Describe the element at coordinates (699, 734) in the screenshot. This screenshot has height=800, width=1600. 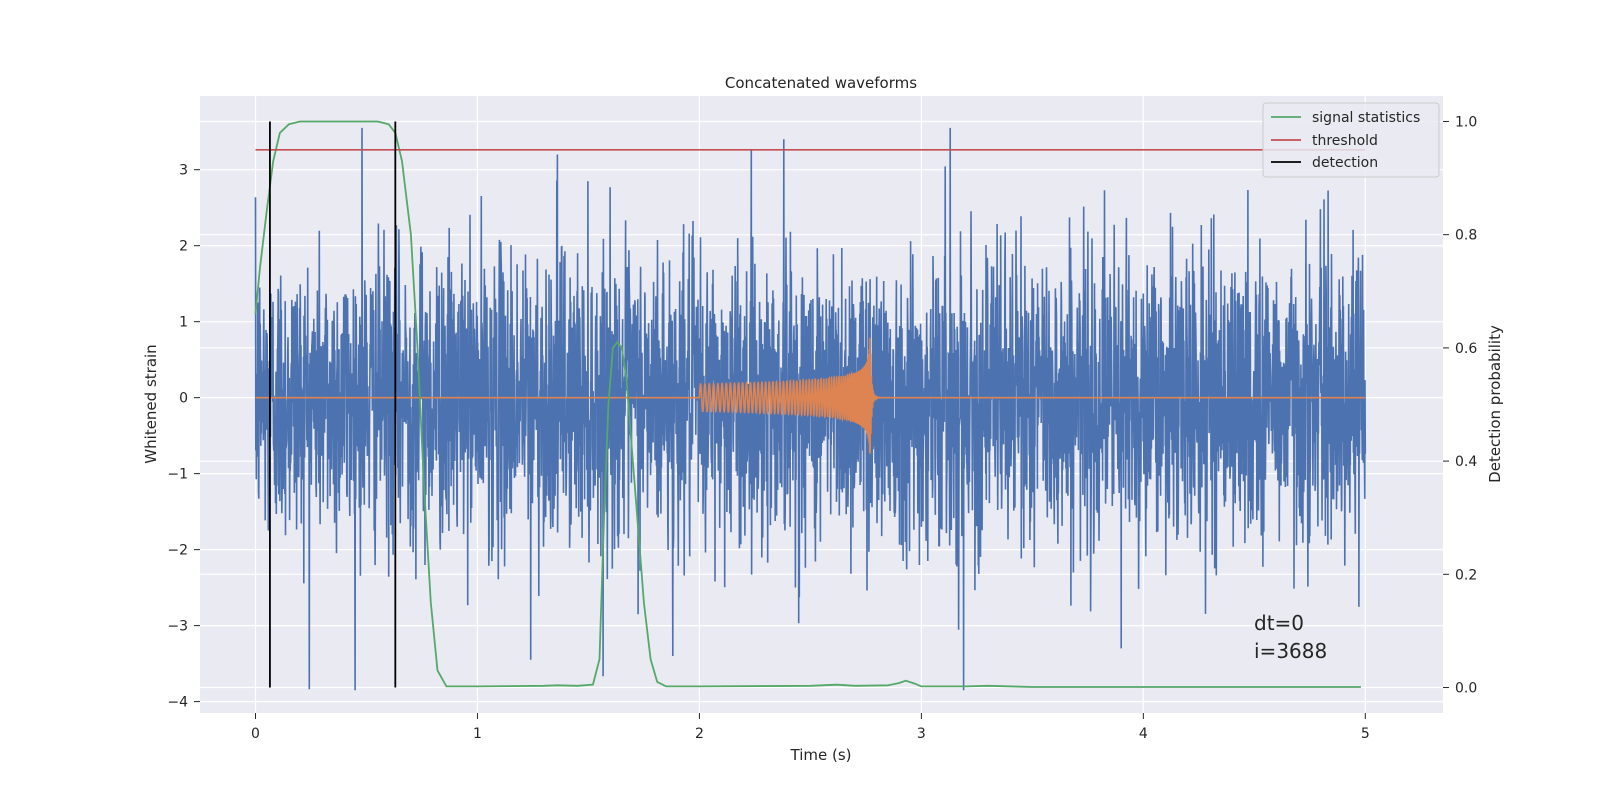
I see `x-tick-label-2: 2` at that location.